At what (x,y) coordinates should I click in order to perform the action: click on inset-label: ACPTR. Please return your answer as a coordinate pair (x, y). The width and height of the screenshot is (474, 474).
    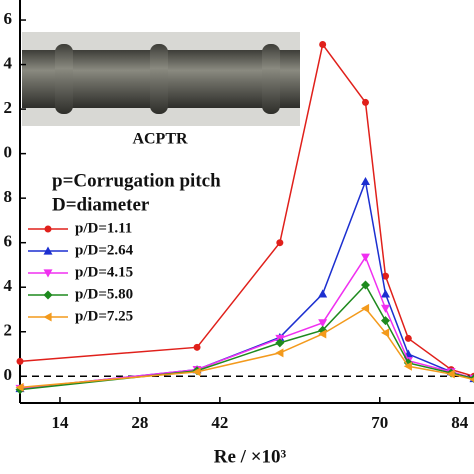
    Looking at the image, I should click on (160, 139).